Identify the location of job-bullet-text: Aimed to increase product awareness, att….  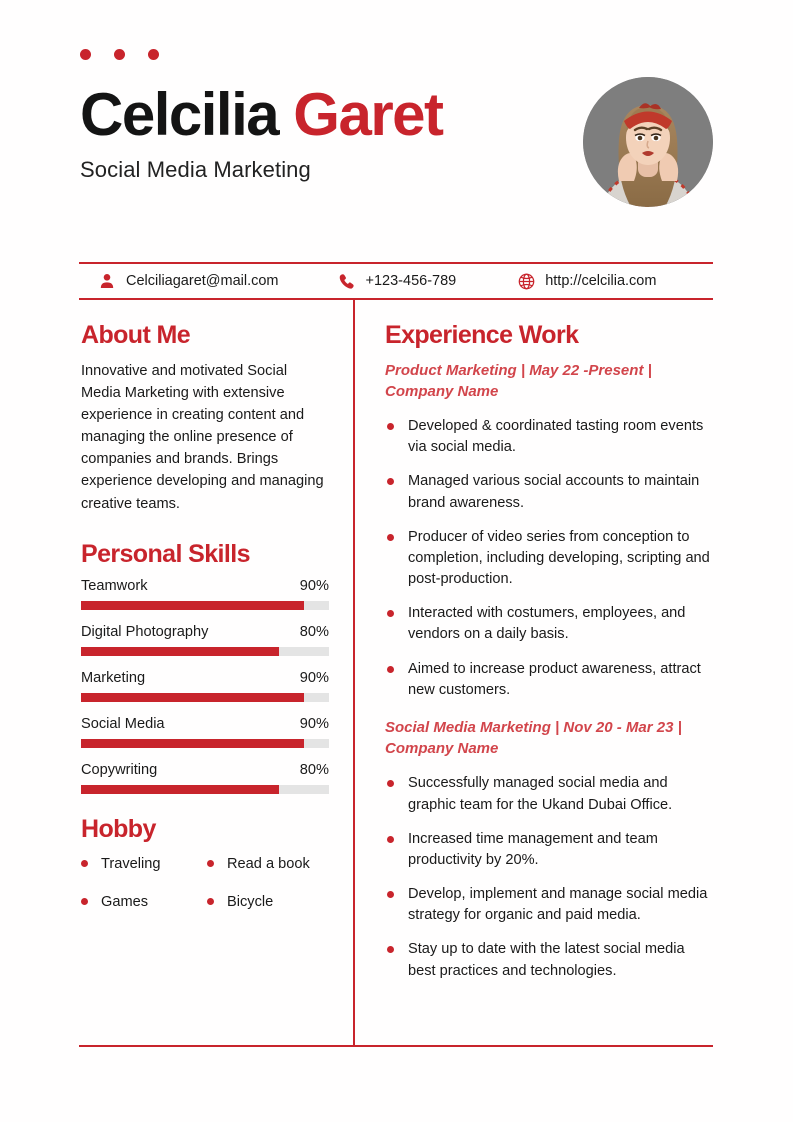
(554, 679).